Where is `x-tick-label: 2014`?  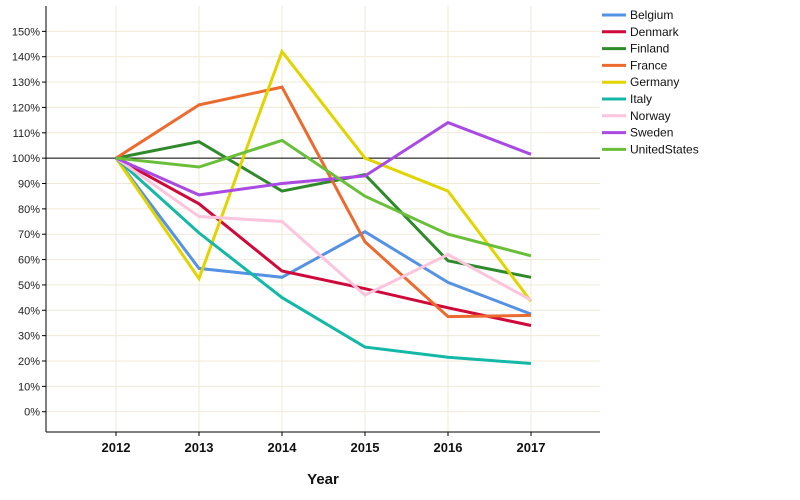 x-tick-label: 2014 is located at coordinates (283, 447).